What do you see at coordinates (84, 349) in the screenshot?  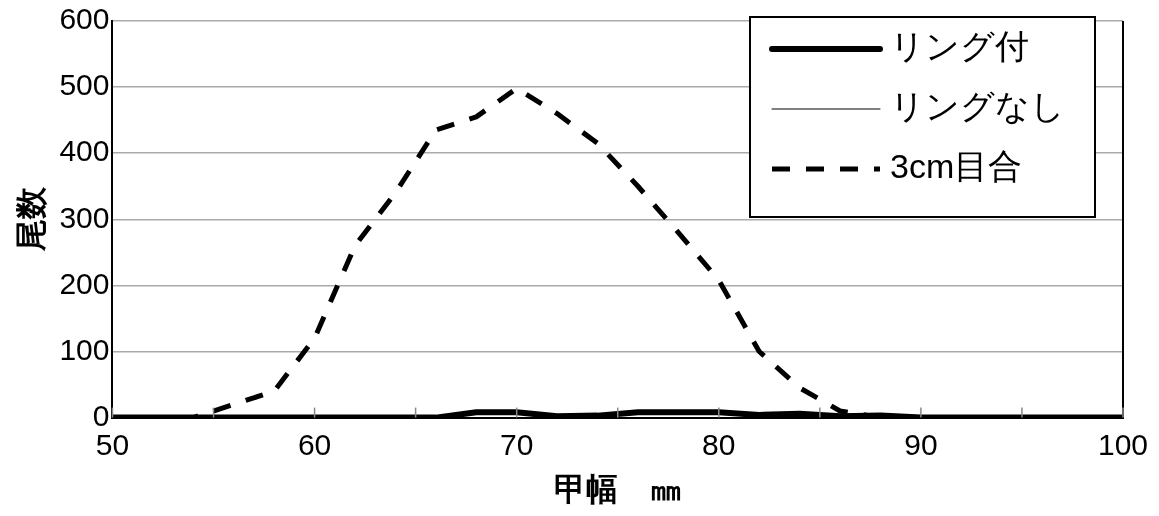 I see `y-tick-label: 100` at bounding box center [84, 349].